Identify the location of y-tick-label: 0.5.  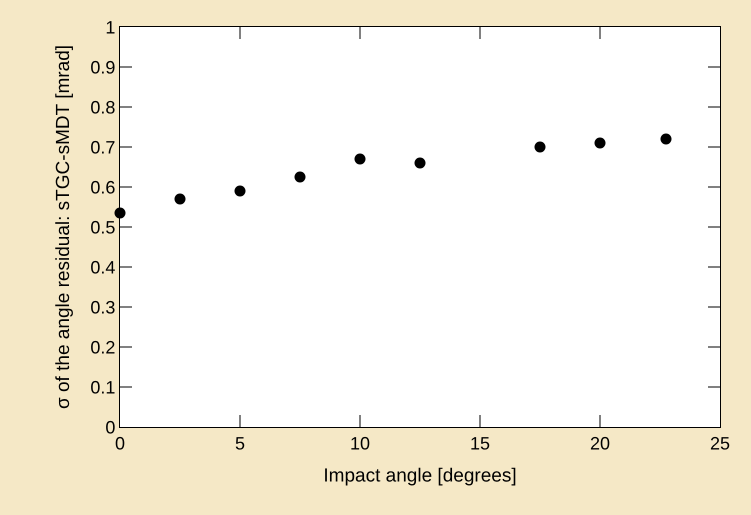
(103, 227).